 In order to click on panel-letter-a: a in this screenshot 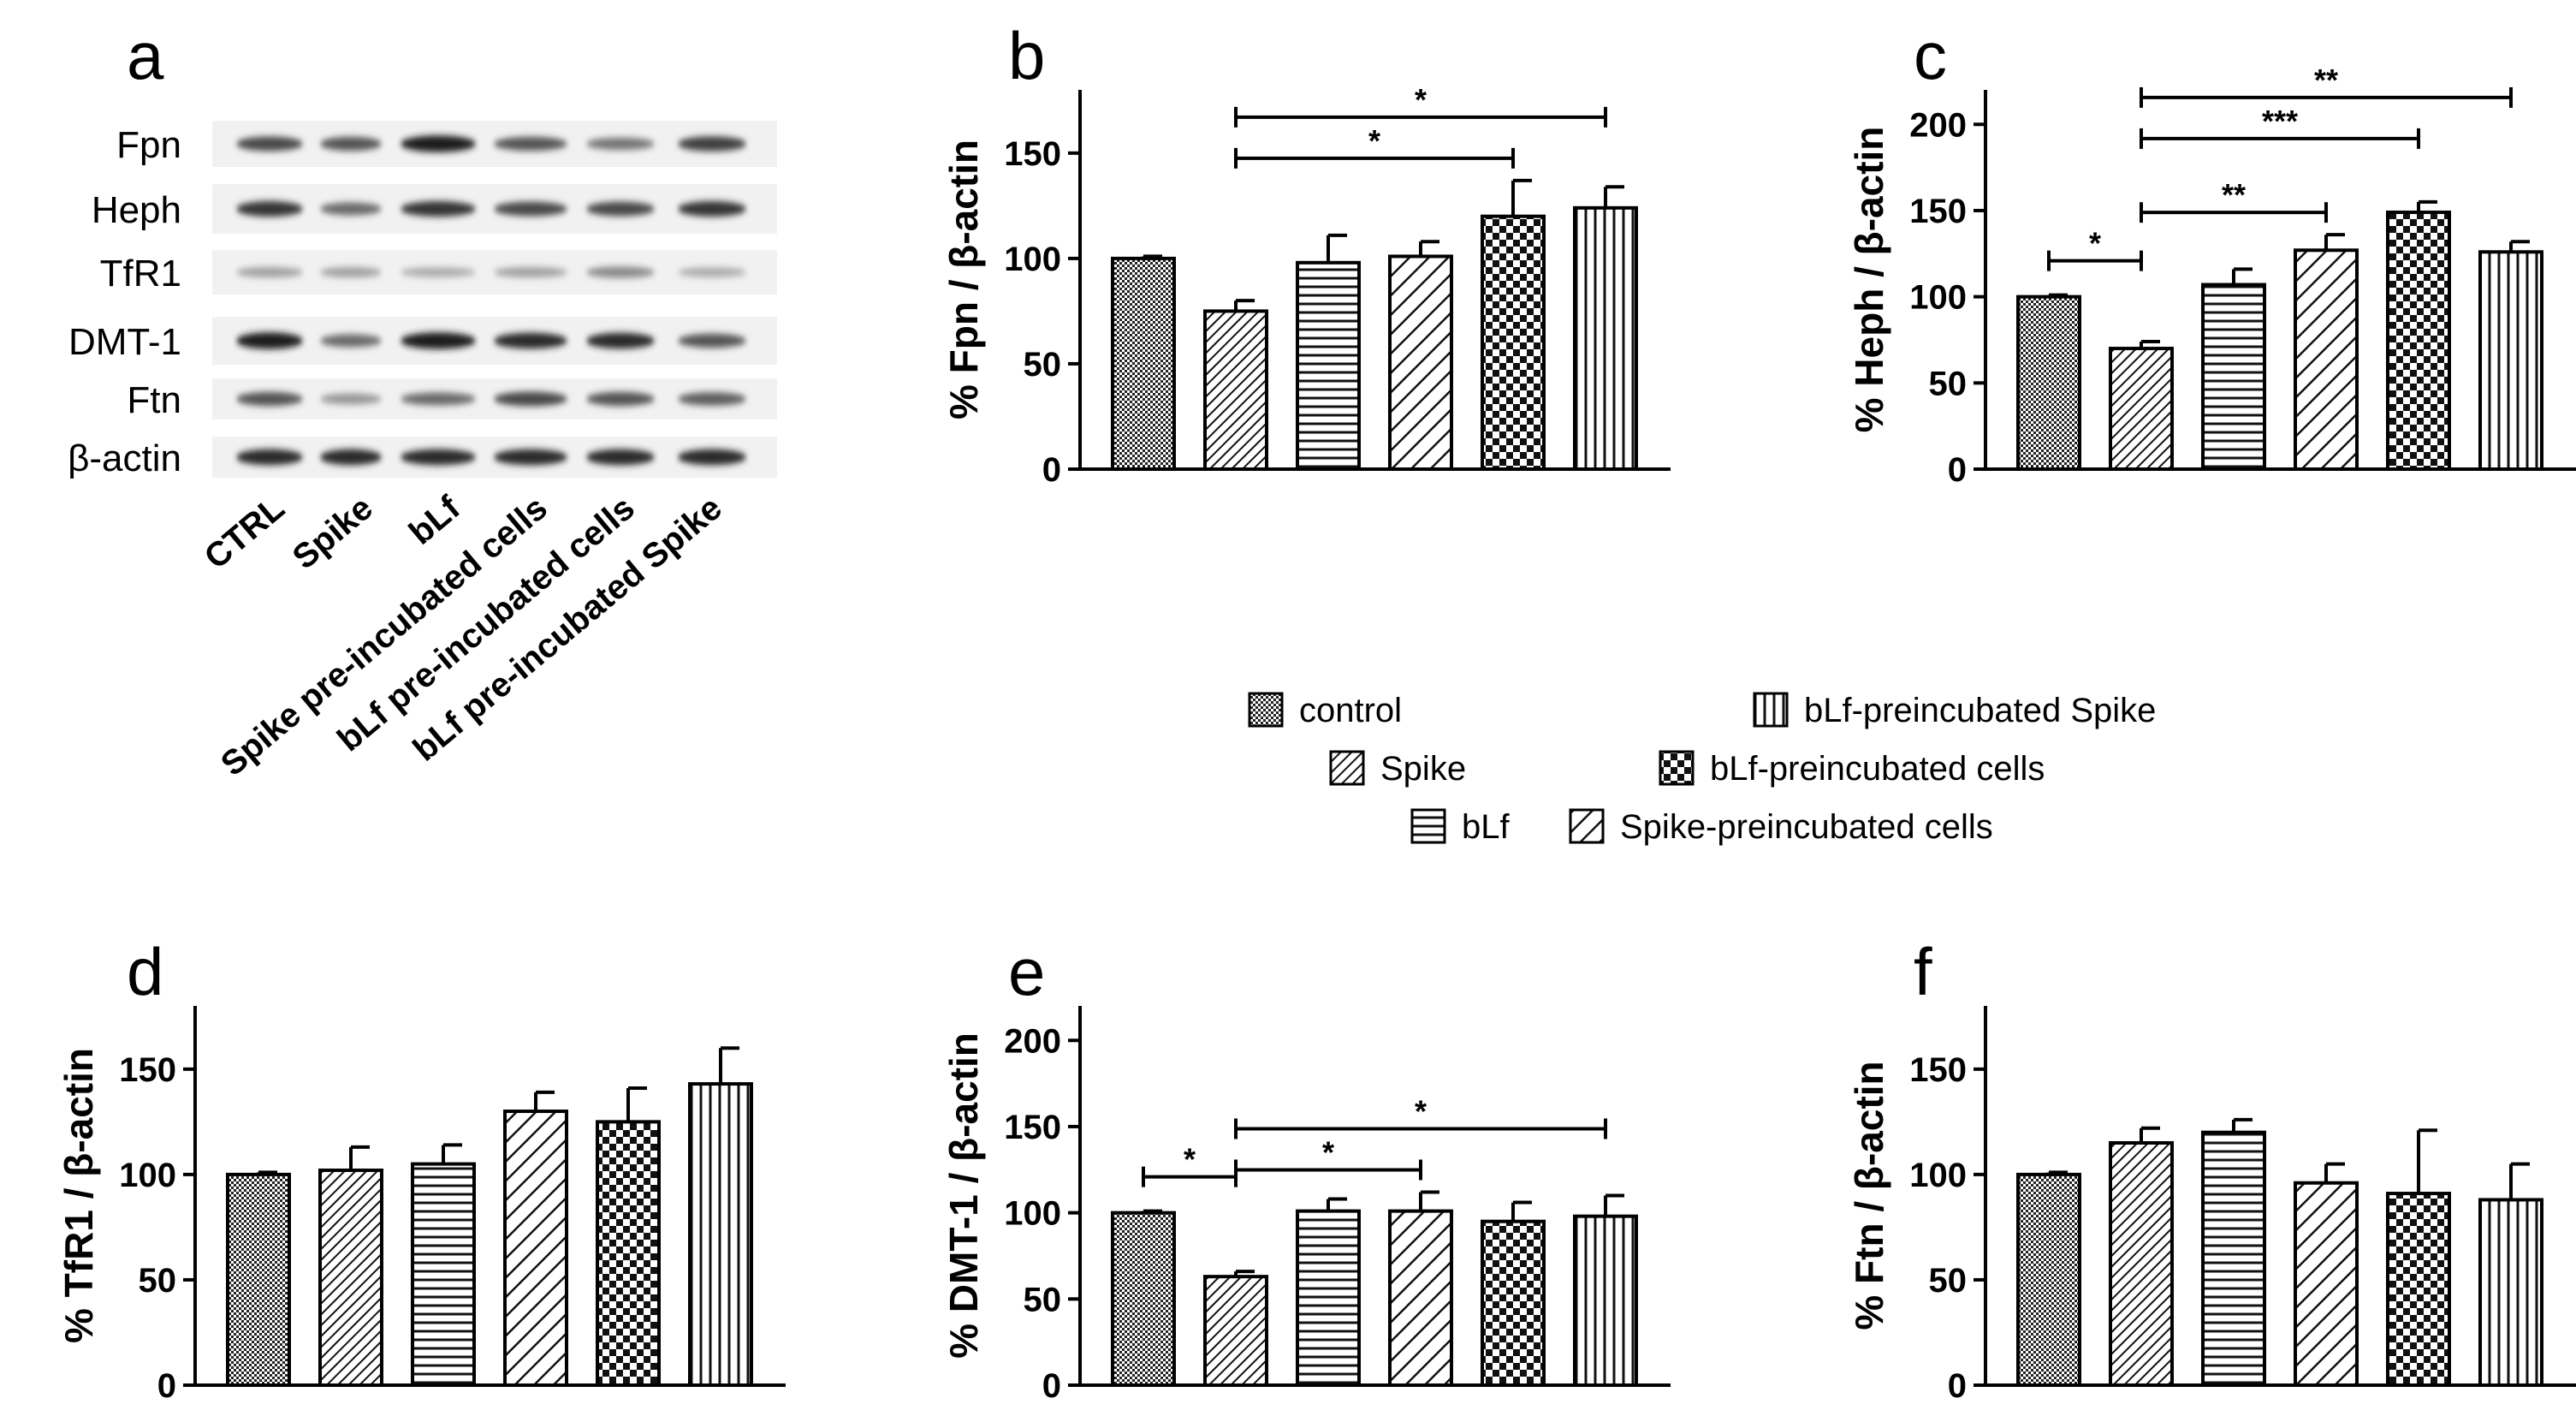, I will do `click(145, 55)`.